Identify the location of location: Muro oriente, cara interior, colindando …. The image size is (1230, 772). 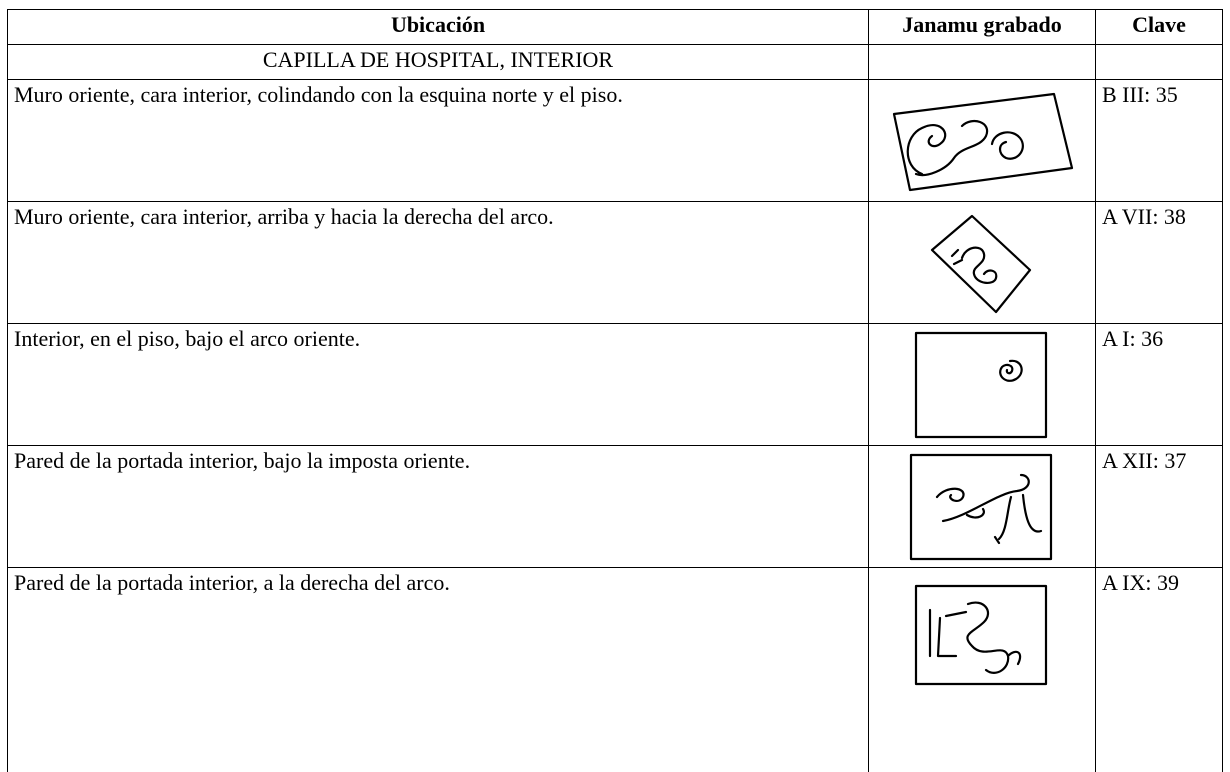
(438, 141).